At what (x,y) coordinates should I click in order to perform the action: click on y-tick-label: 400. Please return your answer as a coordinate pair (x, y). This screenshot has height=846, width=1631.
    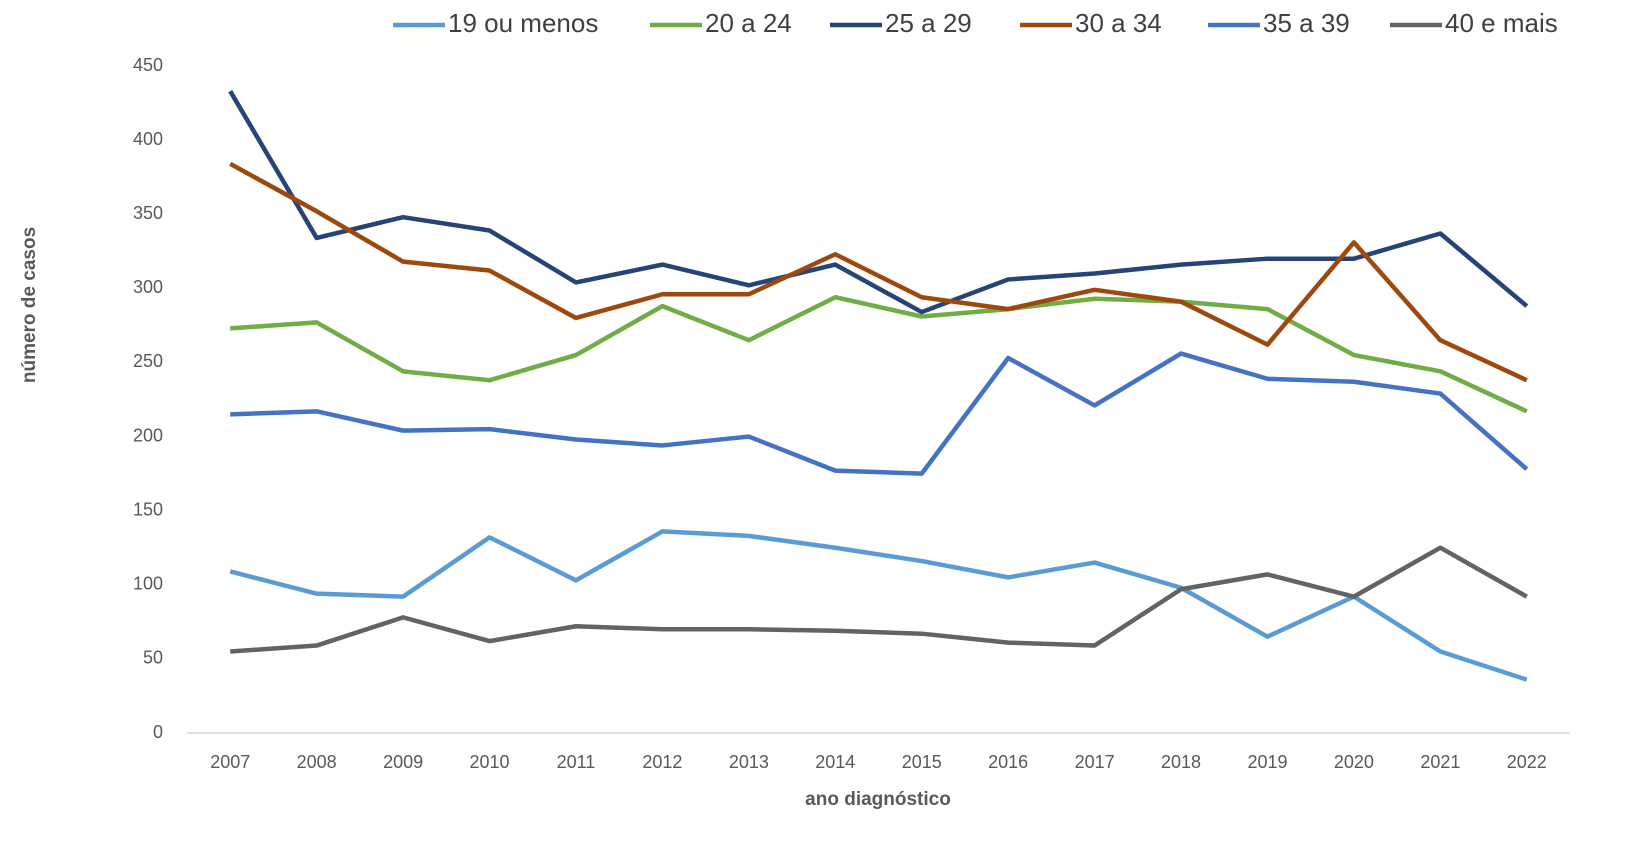
    Looking at the image, I should click on (148, 139).